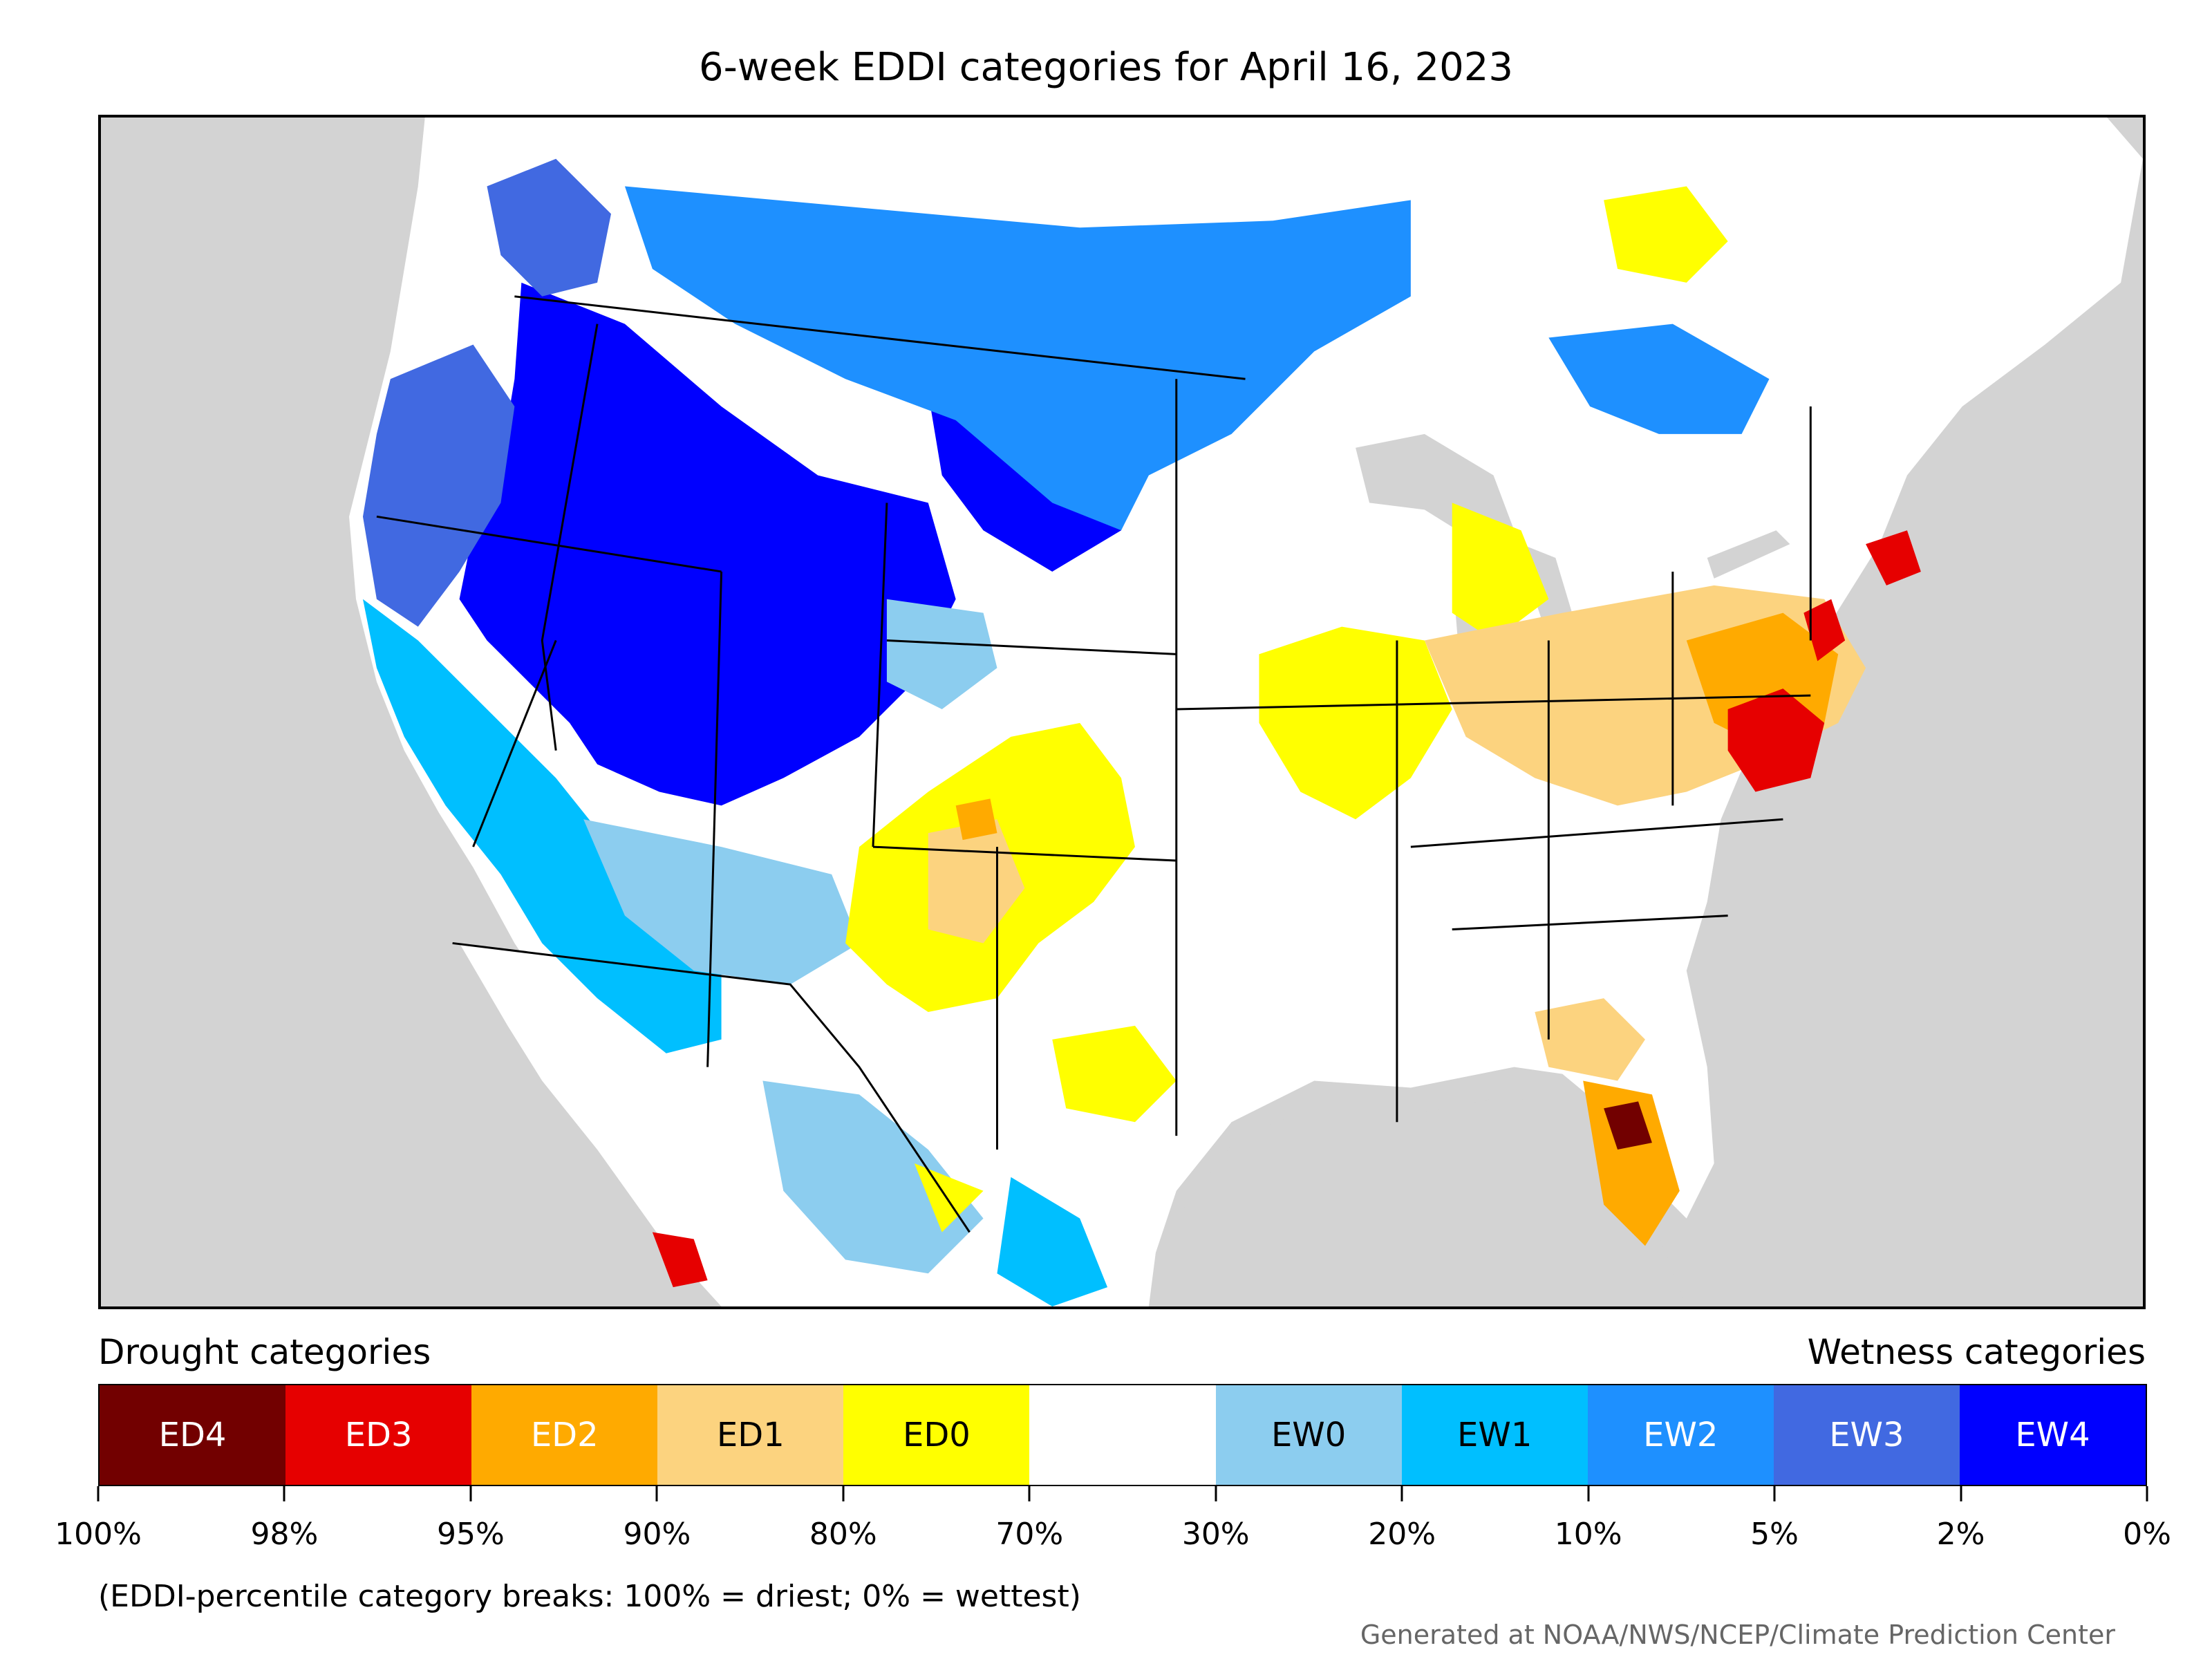 The width and height of the screenshot is (2212, 1659). I want to click on drought-header: Drought categories, so click(264, 1352).